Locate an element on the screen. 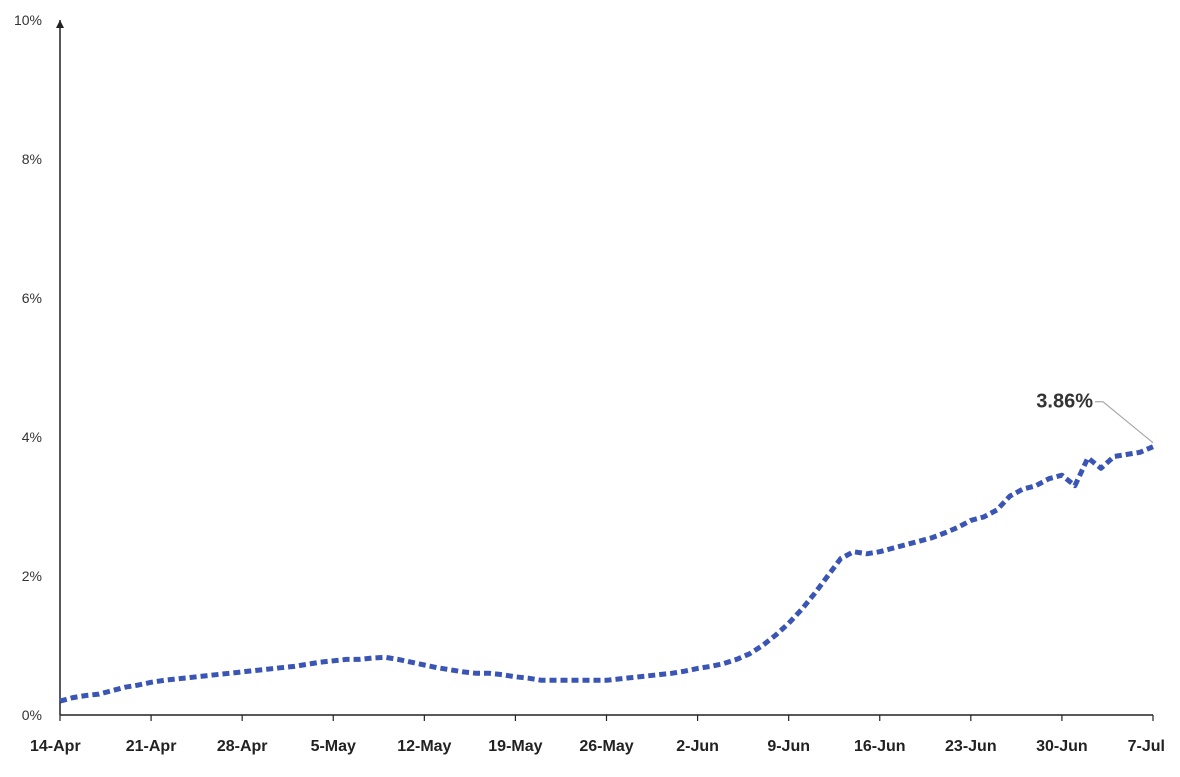  x-tick-label: 21-Apr is located at coordinates (151, 746).